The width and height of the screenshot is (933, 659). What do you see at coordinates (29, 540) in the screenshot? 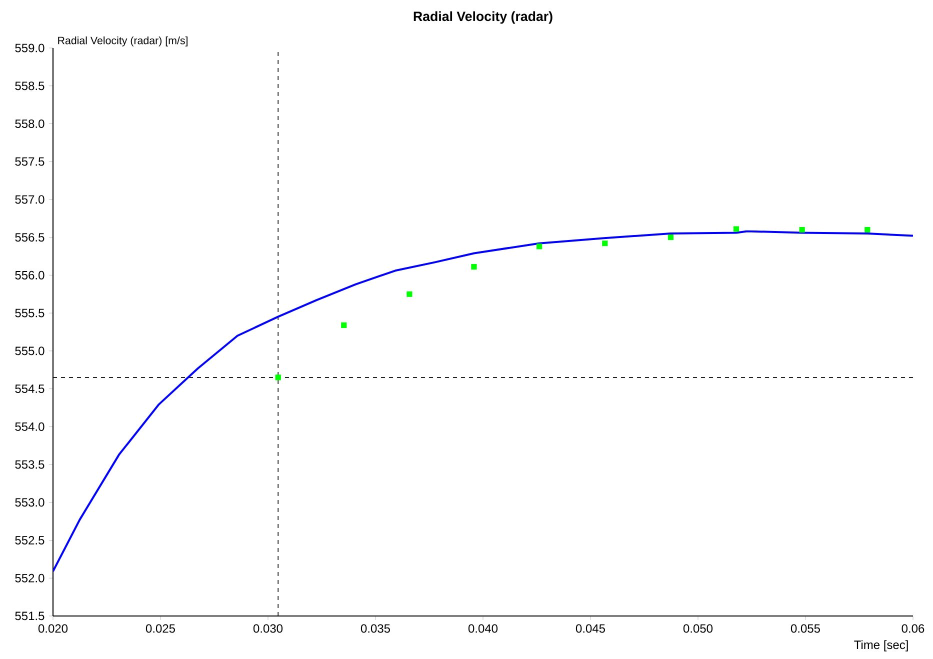
I see `y-tick-label: 552.5` at bounding box center [29, 540].